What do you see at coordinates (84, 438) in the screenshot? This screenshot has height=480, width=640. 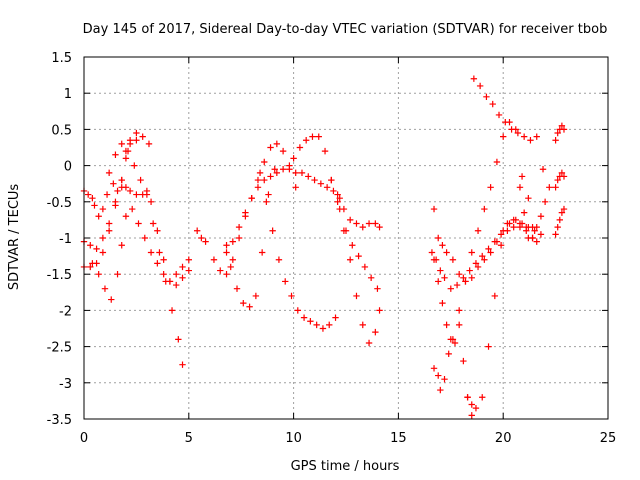 I see `x-tick-label: 0` at bounding box center [84, 438].